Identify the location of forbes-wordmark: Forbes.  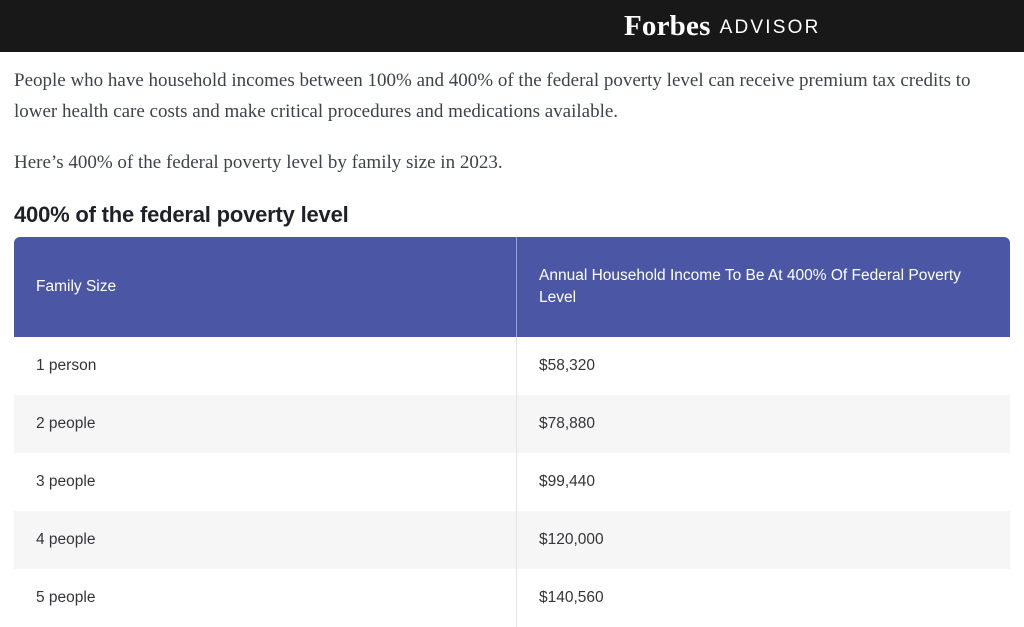
(667, 25).